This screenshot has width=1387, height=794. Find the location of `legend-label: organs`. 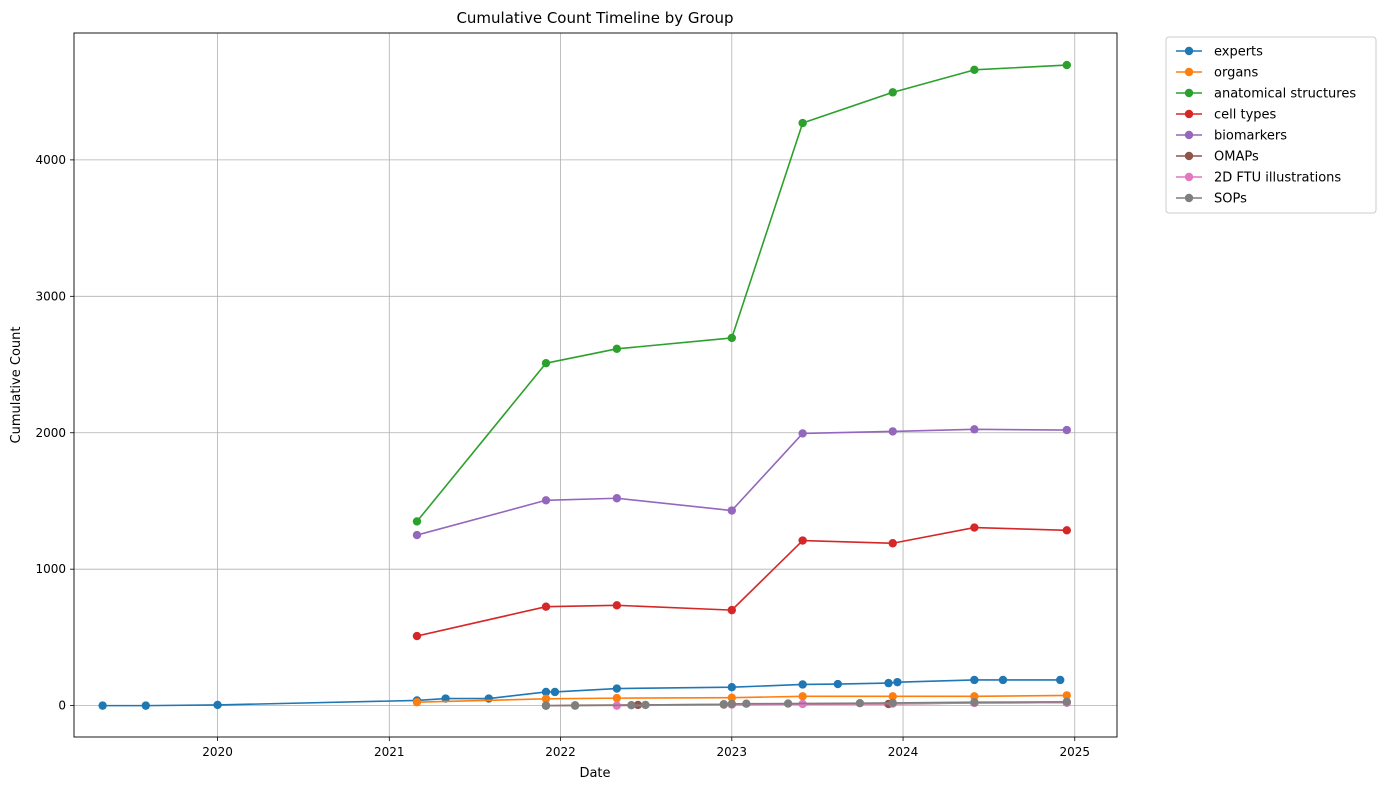

legend-label: organs is located at coordinates (1236, 73).